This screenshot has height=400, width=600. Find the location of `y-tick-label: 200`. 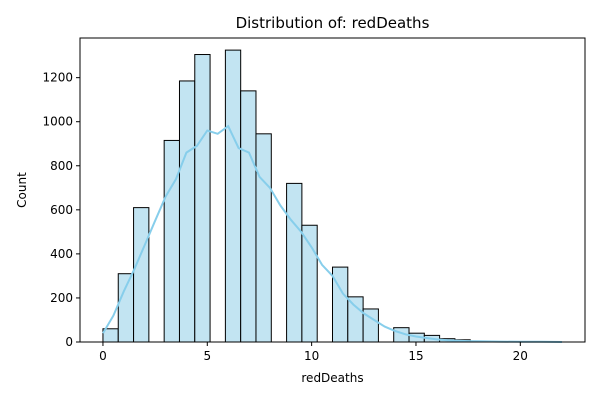

y-tick-label: 200 is located at coordinates (61, 298).